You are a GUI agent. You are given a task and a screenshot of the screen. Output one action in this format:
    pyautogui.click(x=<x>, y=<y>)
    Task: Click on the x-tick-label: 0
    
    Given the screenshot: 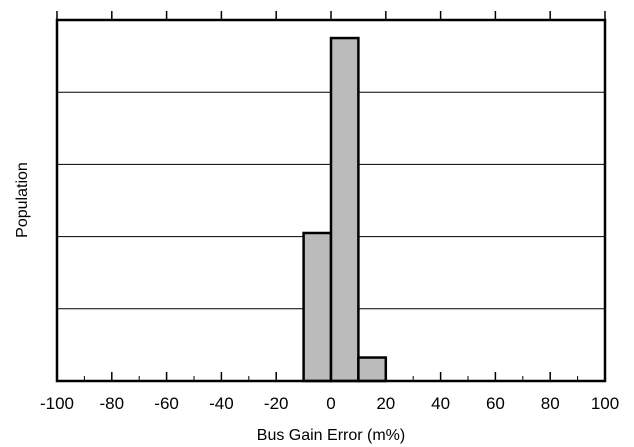 What is the action you would take?
    pyautogui.click(x=330, y=403)
    